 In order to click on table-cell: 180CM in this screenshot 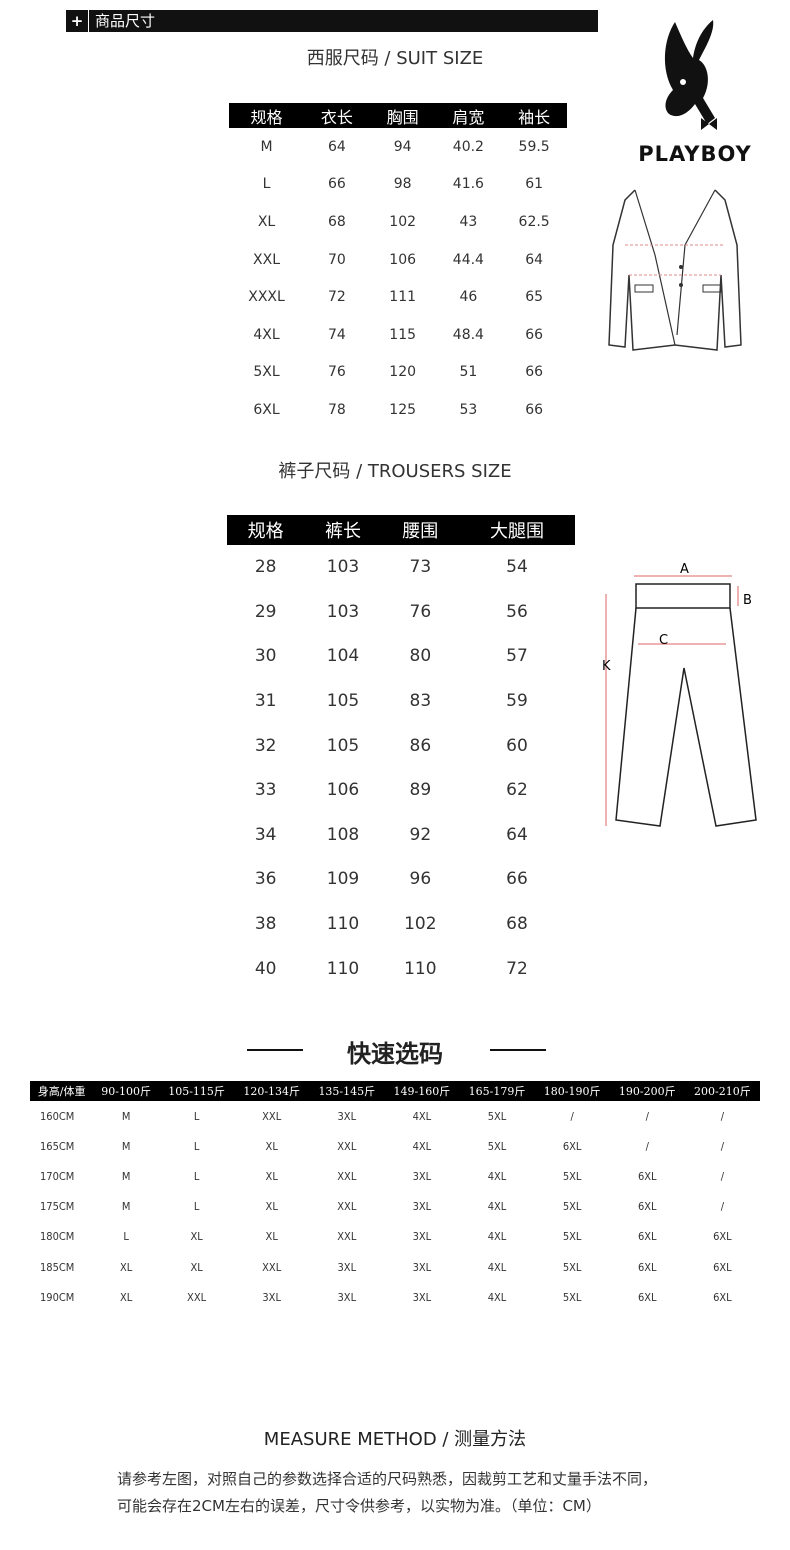, I will do `click(57, 1237)`.